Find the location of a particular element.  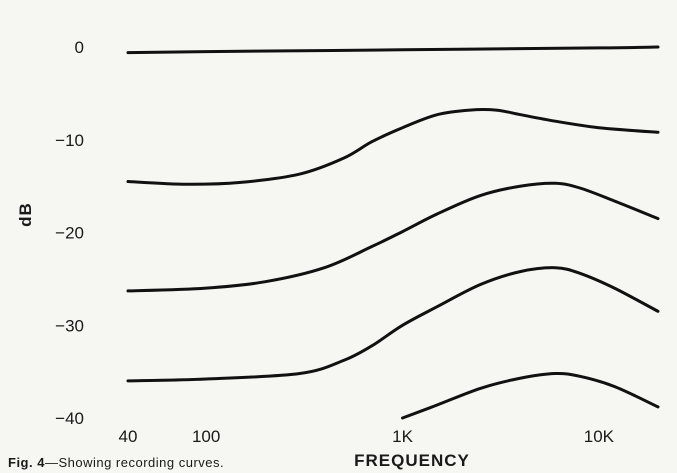

figure-caption-number: Fig. 4 is located at coordinates (26, 462).